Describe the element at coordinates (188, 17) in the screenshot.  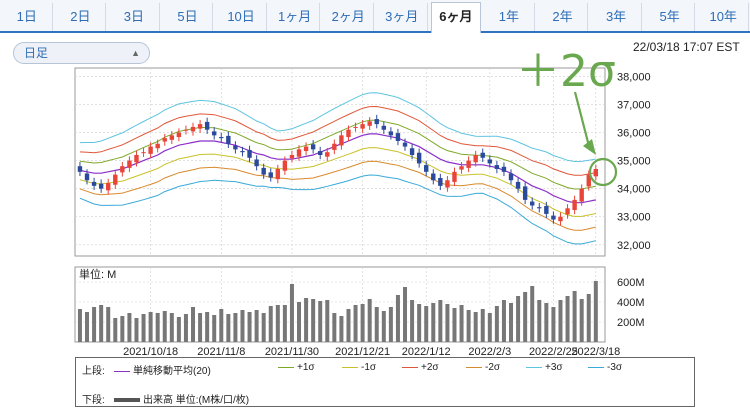
I see `tab-4: 5日` at that location.